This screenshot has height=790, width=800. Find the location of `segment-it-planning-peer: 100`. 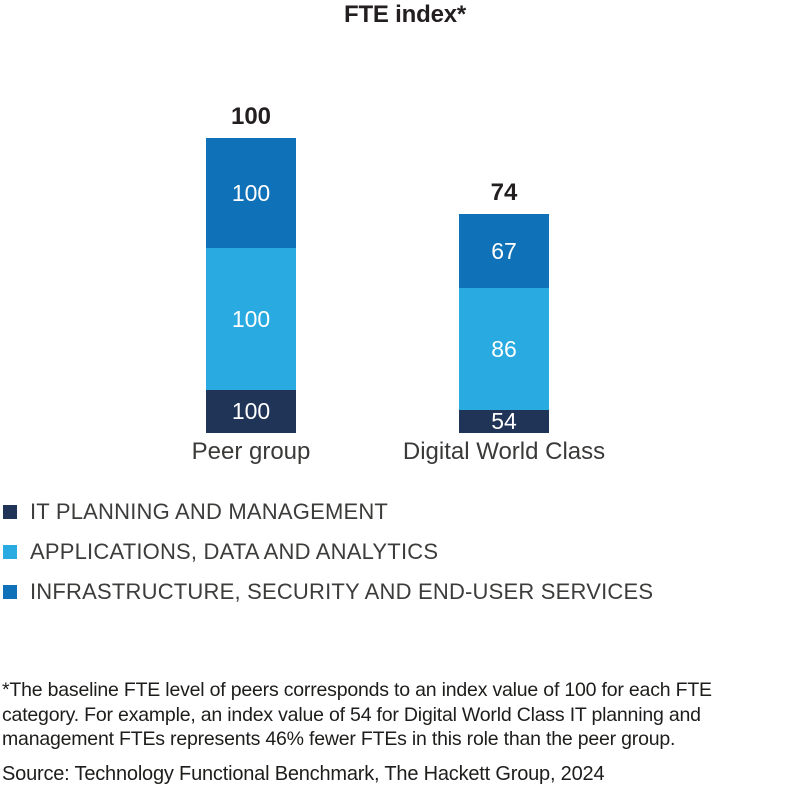

segment-it-planning-peer: 100 is located at coordinates (251, 411).